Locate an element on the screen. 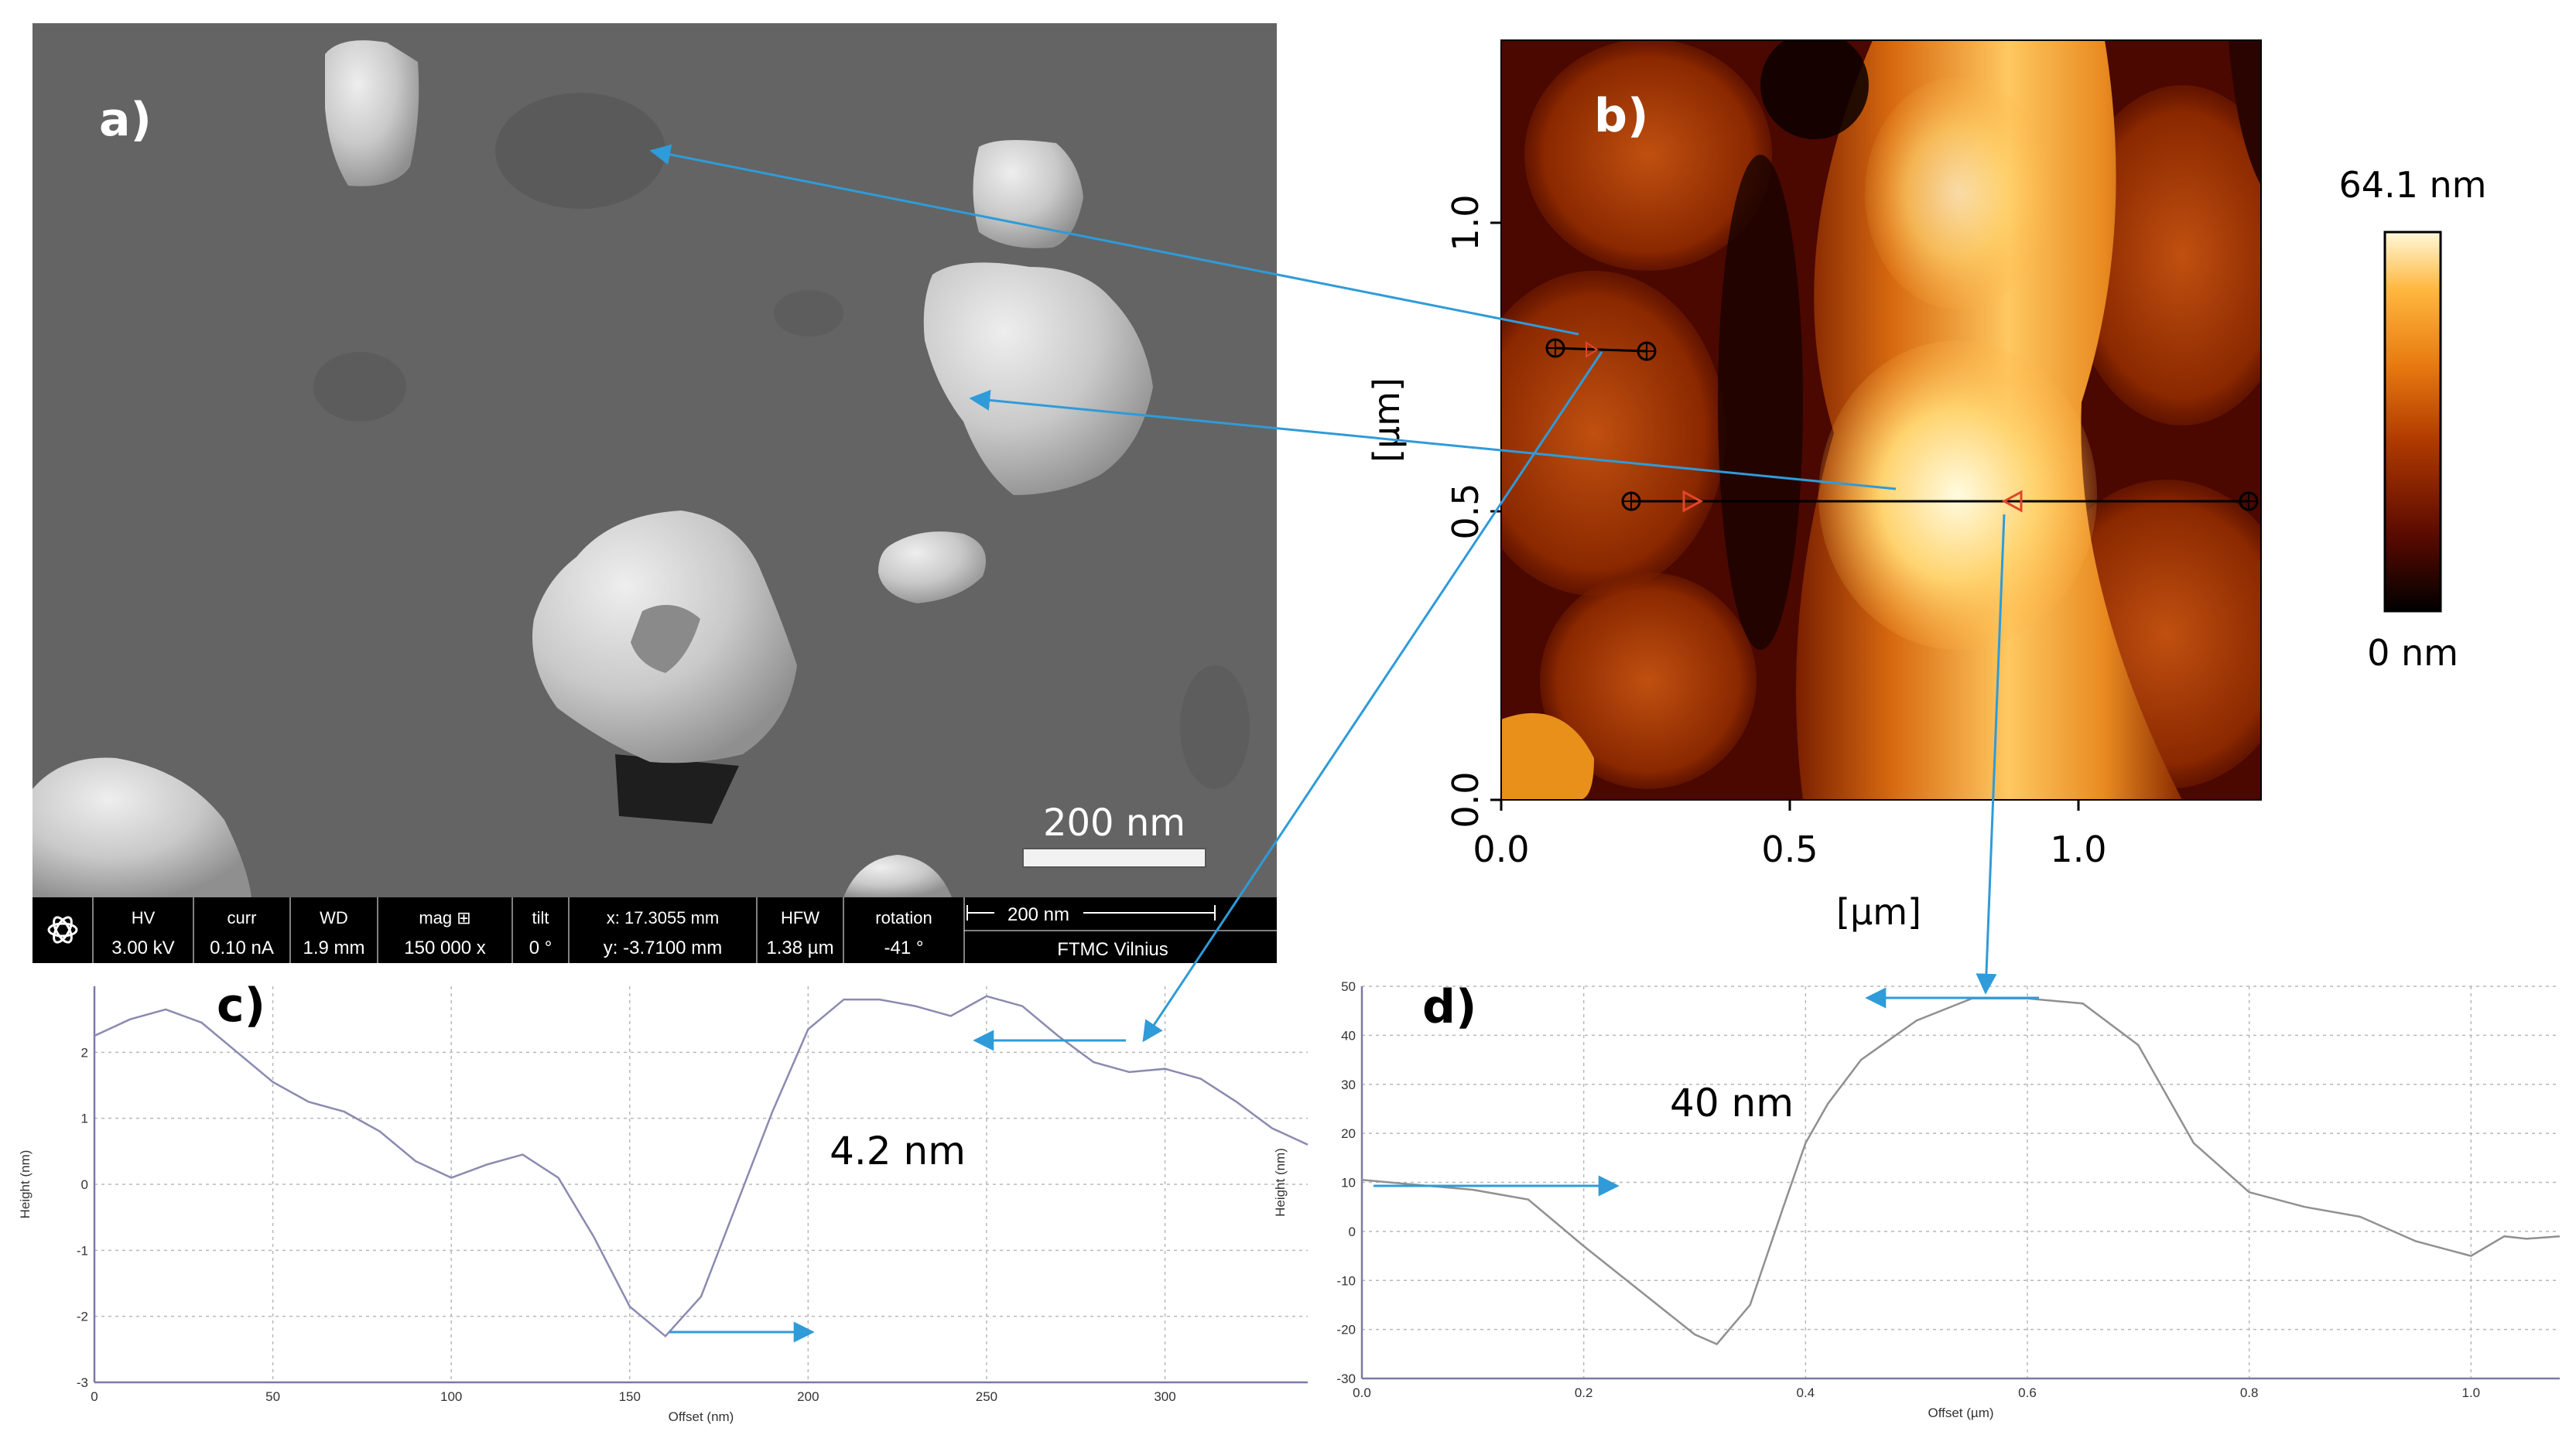 The height and width of the screenshot is (1445, 2576). y-tick-label: 10 is located at coordinates (1348, 1183).